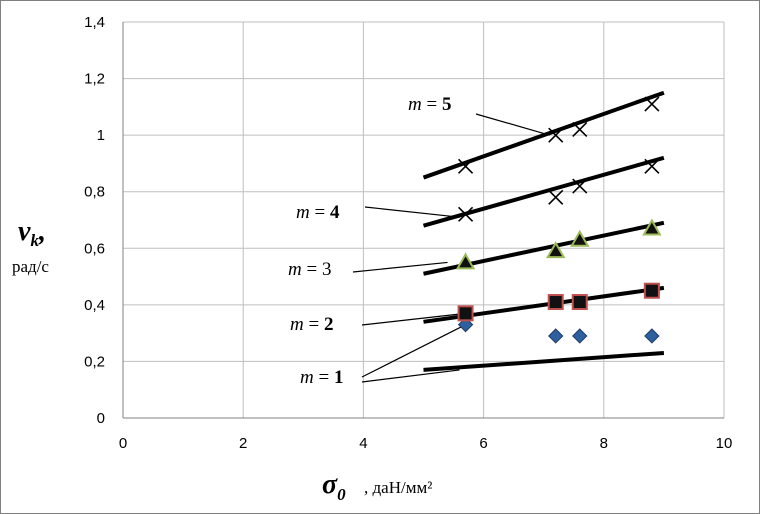 This screenshot has height=514, width=760. I want to click on x-tick-label: 2, so click(243, 443).